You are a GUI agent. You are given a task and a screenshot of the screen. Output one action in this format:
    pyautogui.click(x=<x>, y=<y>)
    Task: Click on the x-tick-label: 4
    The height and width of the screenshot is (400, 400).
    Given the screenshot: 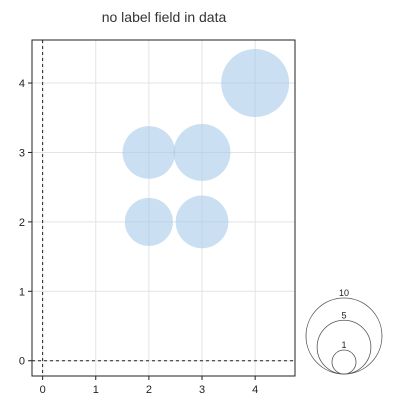 What is the action you would take?
    pyautogui.click(x=255, y=390)
    